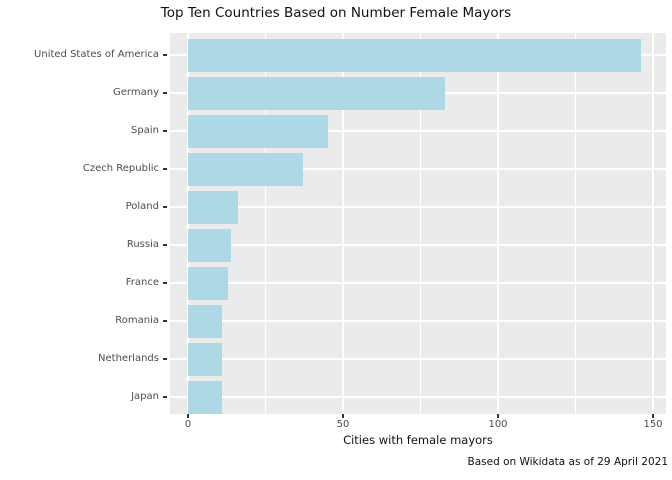 This screenshot has height=480, width=672. I want to click on y-axis-label-united-states-of-america: United States of America, so click(96, 54).